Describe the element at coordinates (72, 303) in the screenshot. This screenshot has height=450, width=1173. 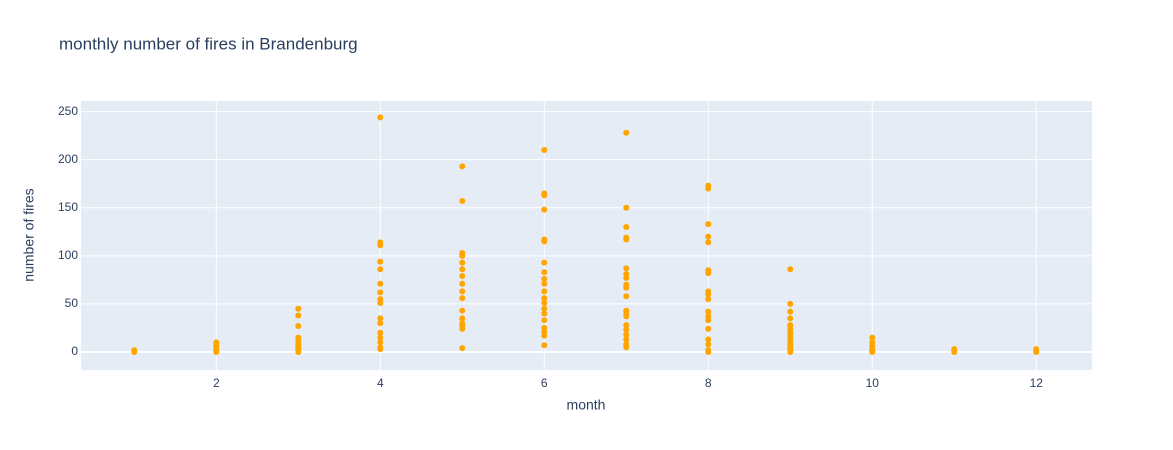
I see `y-tick-label: 50` at that location.